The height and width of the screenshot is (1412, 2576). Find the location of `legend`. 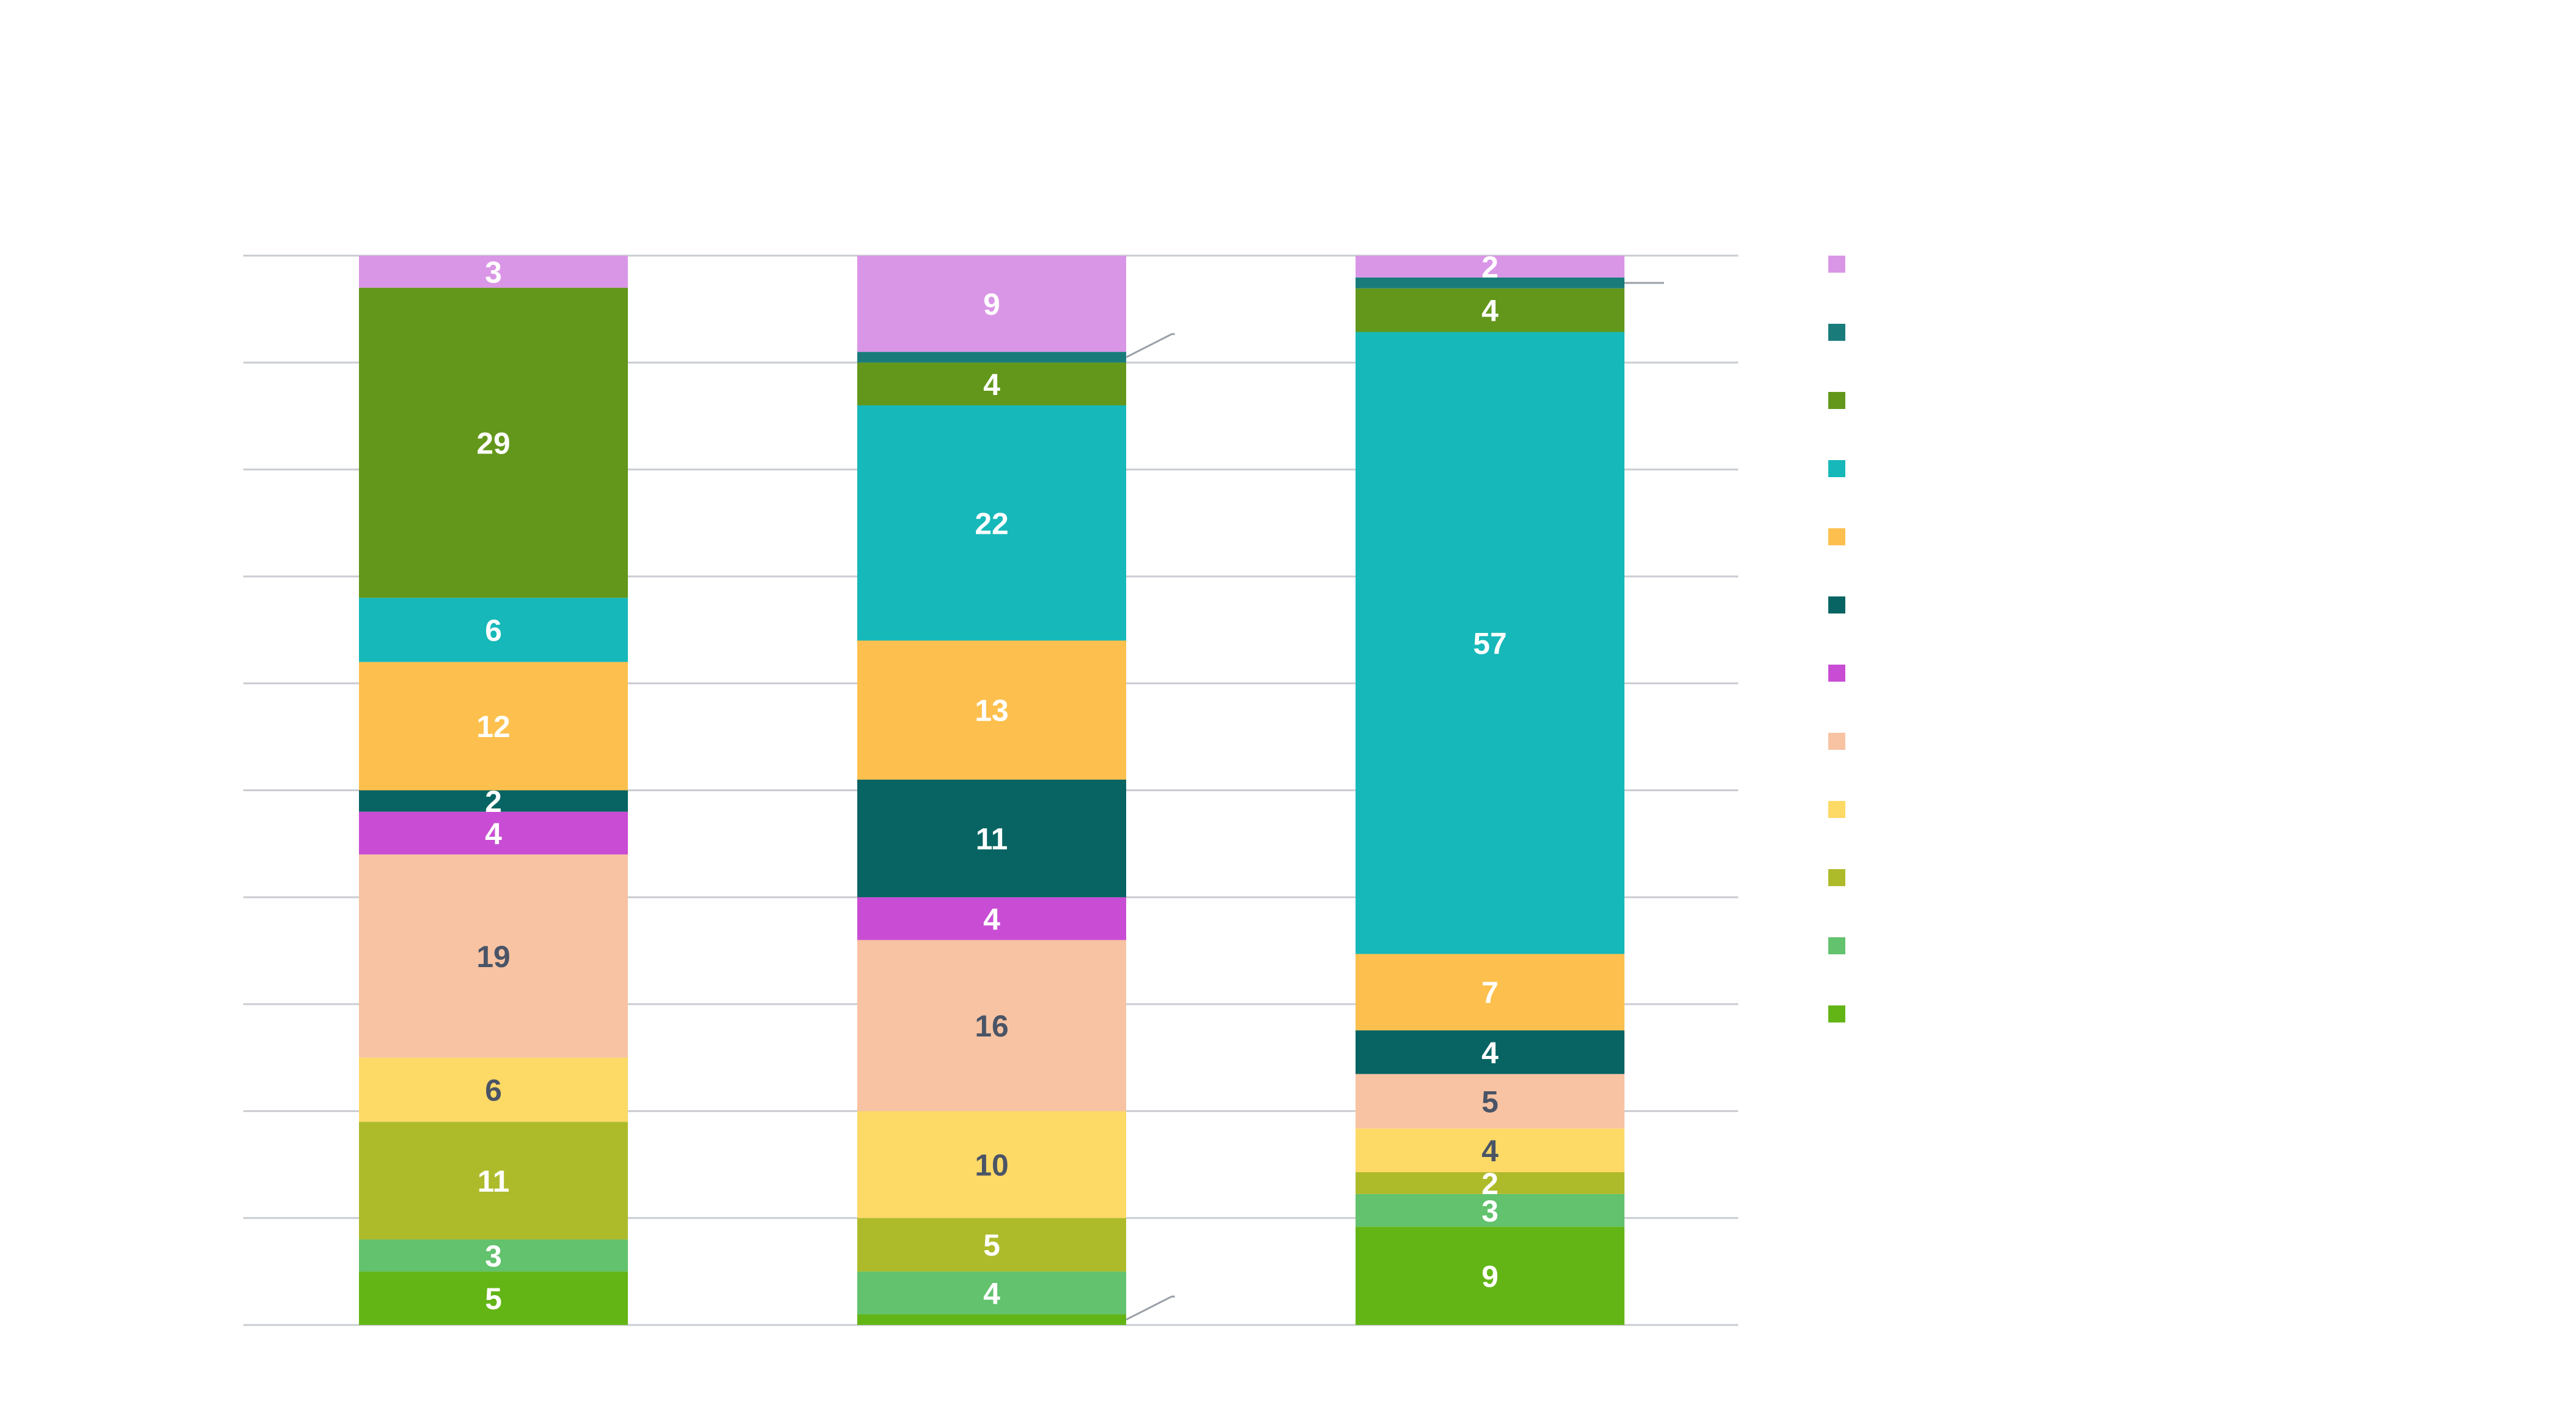

legend is located at coordinates (1836, 639).